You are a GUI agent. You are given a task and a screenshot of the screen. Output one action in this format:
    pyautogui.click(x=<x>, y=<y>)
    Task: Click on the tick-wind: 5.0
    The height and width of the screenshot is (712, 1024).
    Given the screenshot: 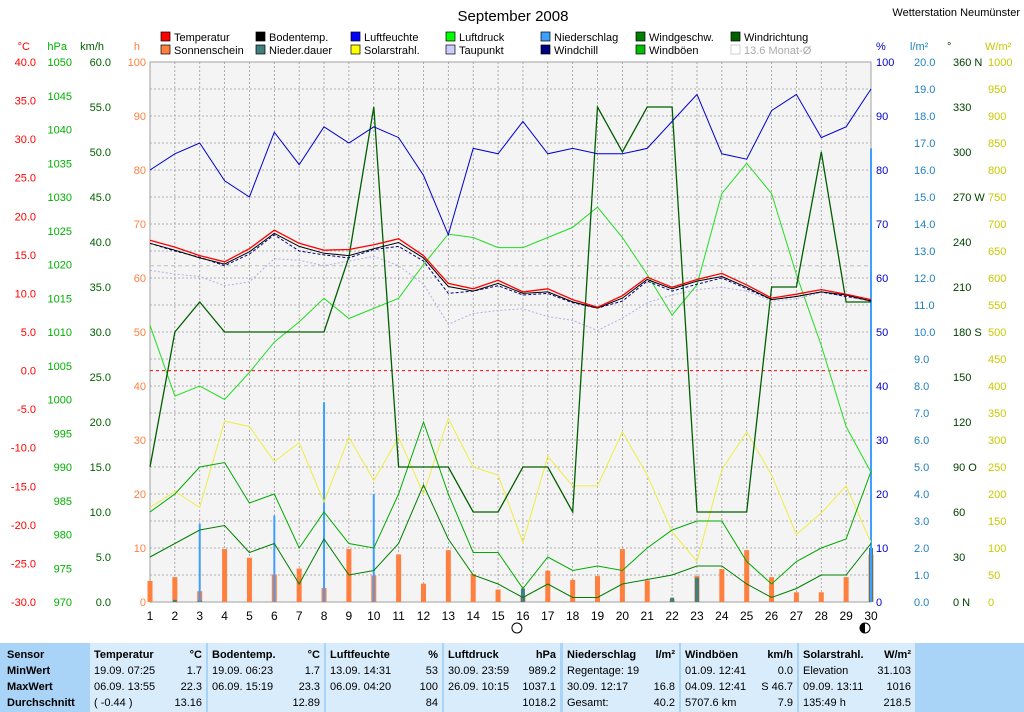 What is the action you would take?
    pyautogui.click(x=103, y=558)
    